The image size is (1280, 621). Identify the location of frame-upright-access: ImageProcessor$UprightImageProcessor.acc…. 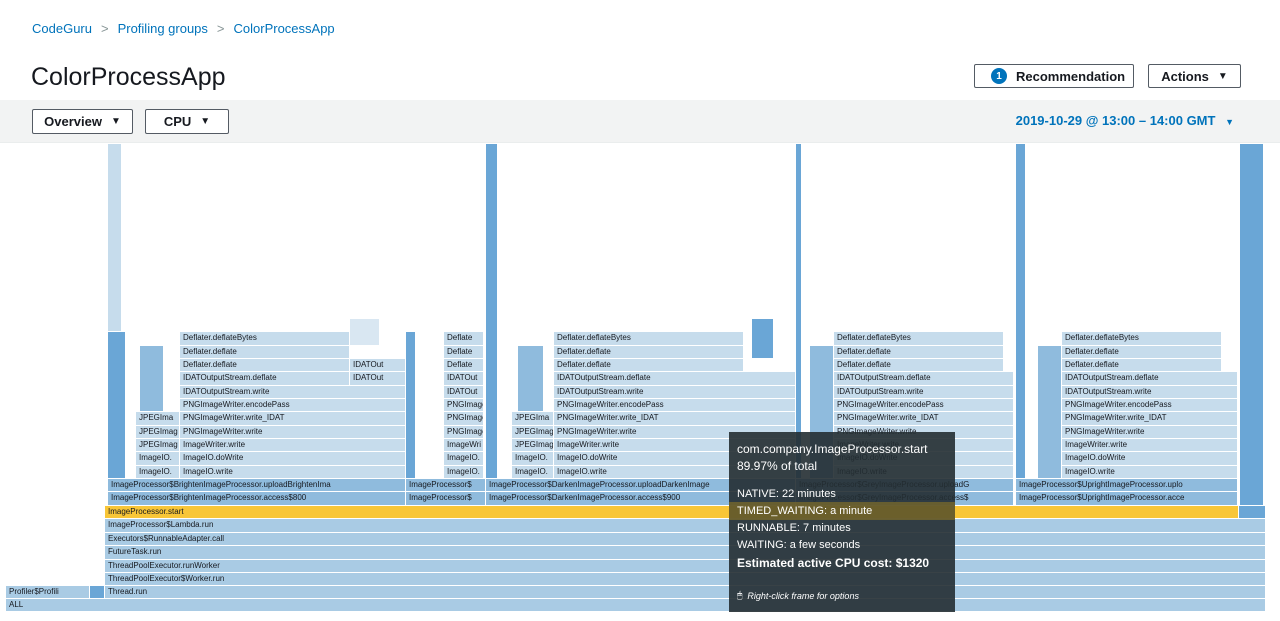
(1127, 498).